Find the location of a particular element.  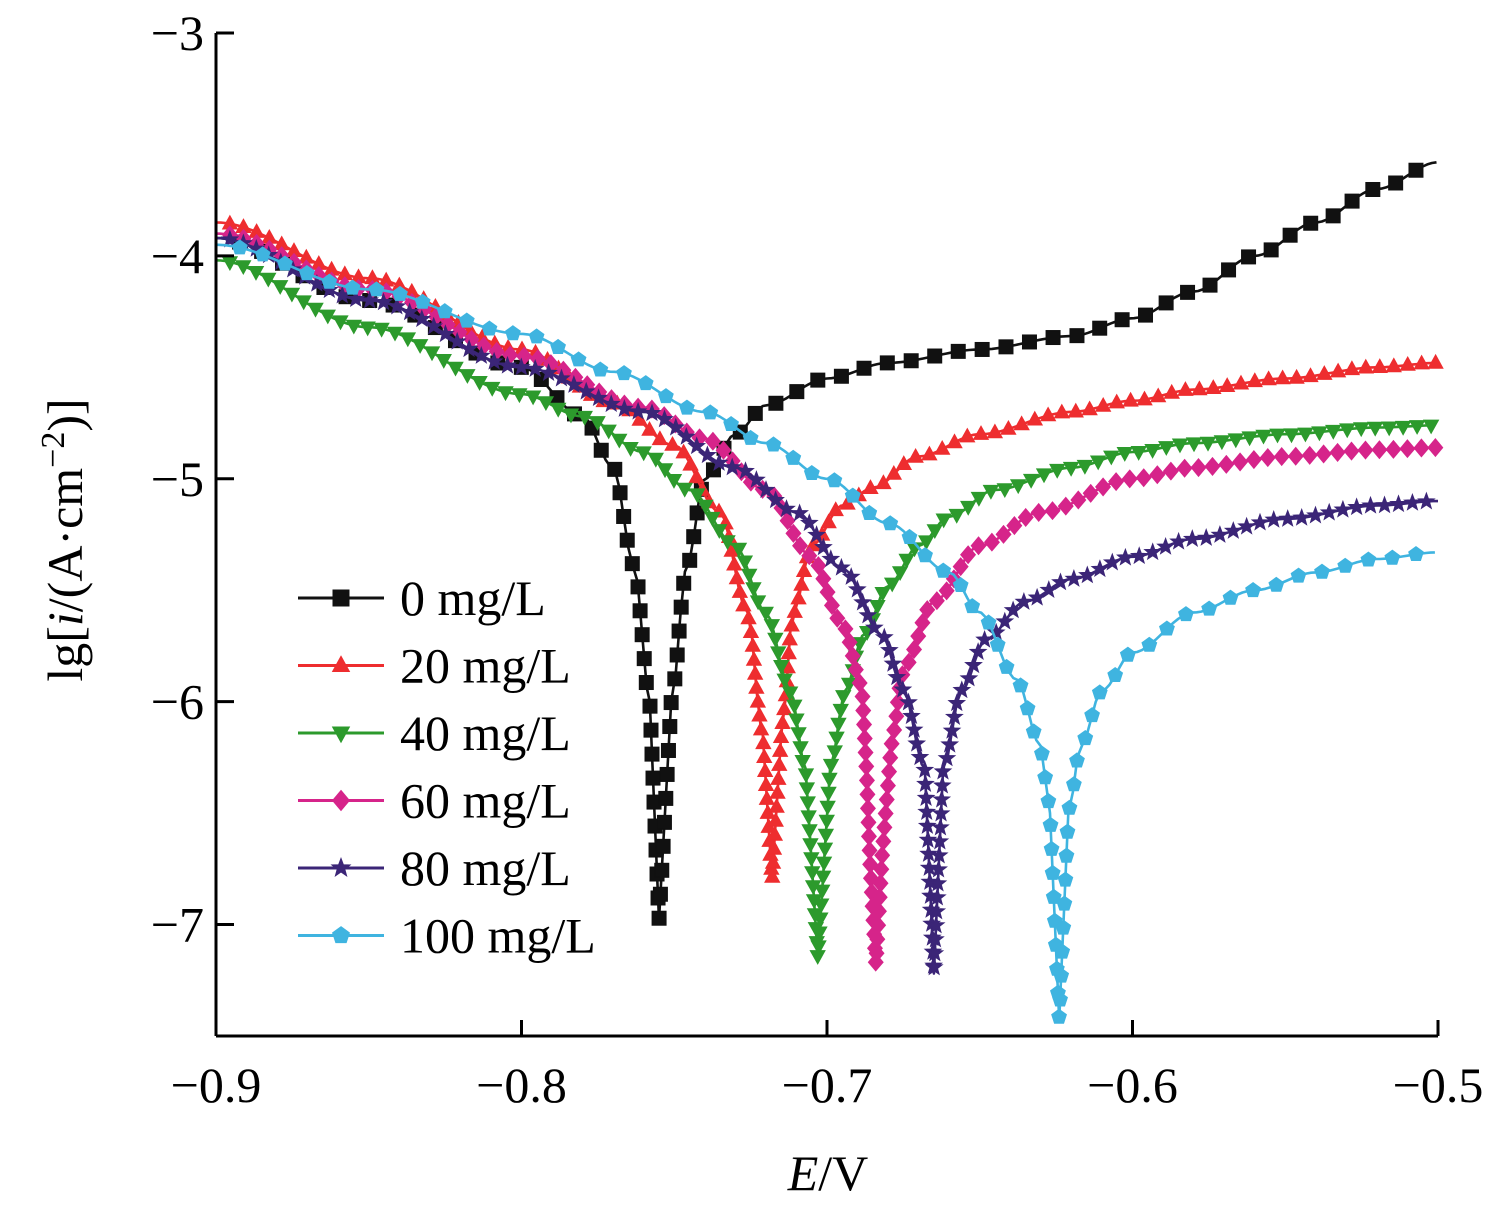

y-axis-title: lg[i/(A·cm−2)] is located at coordinates (64, 539).